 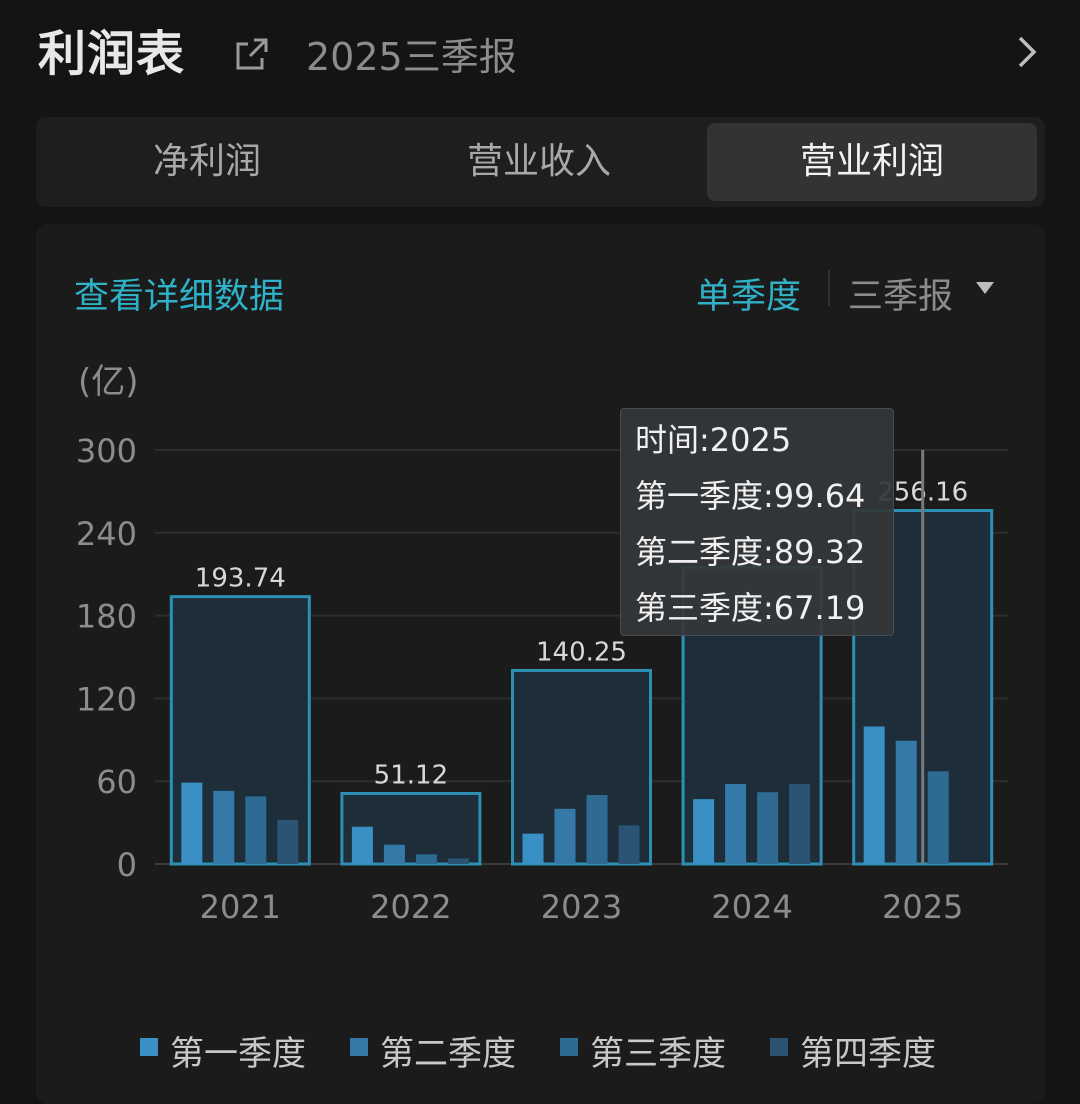 What do you see at coordinates (751, 907) in the screenshot?
I see `x-tick-label-2024: 2024` at bounding box center [751, 907].